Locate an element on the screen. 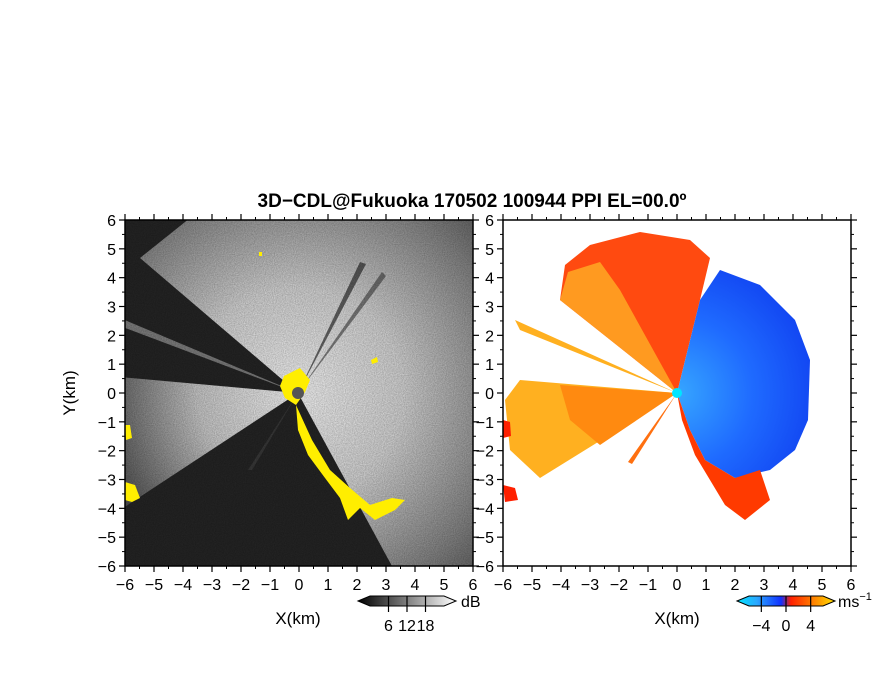  reflectivity-x-tick-label: 3 is located at coordinates (386, 585).